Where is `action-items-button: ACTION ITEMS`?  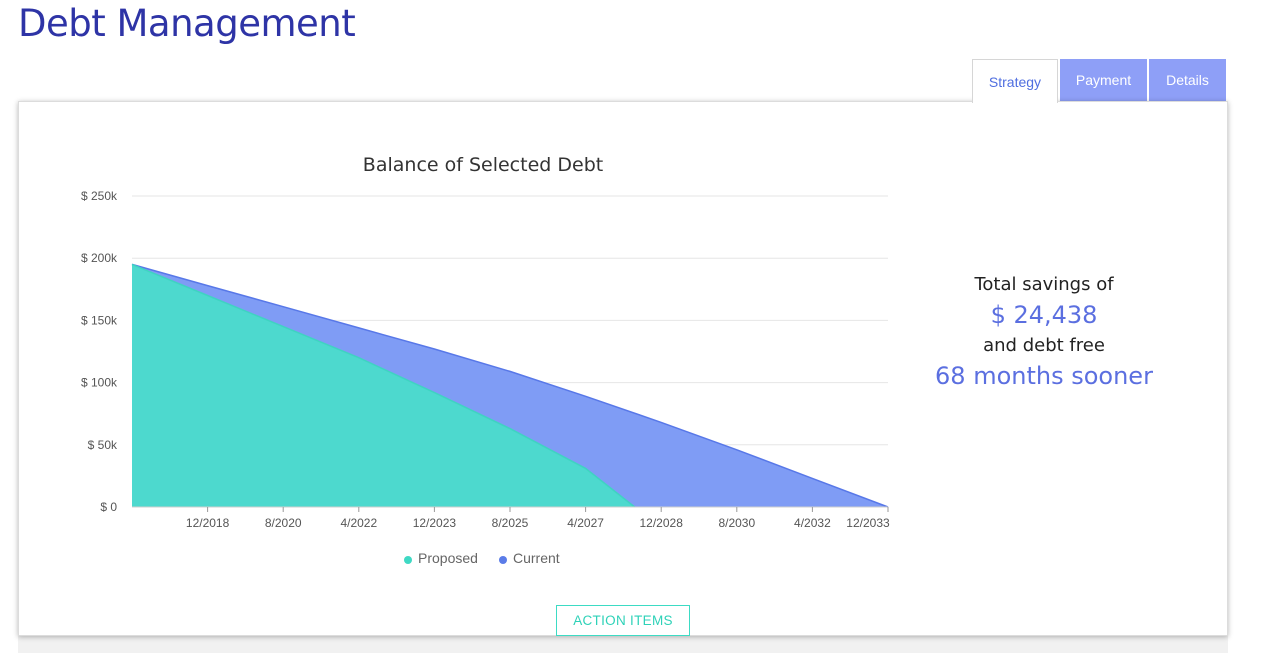 action-items-button: ACTION ITEMS is located at coordinates (623, 620).